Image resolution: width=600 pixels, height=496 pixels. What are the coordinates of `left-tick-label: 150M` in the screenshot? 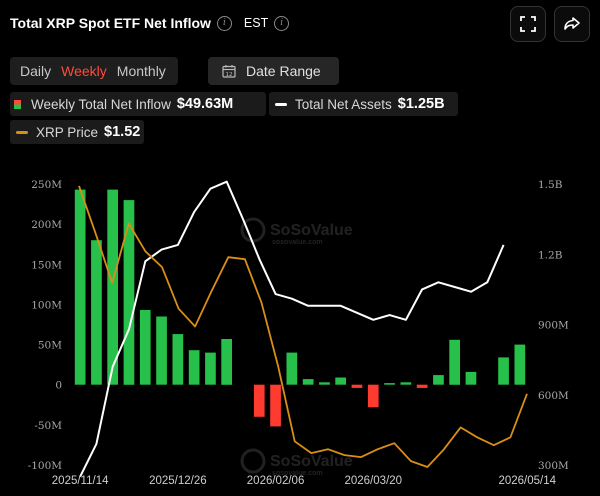 It's located at (46, 265).